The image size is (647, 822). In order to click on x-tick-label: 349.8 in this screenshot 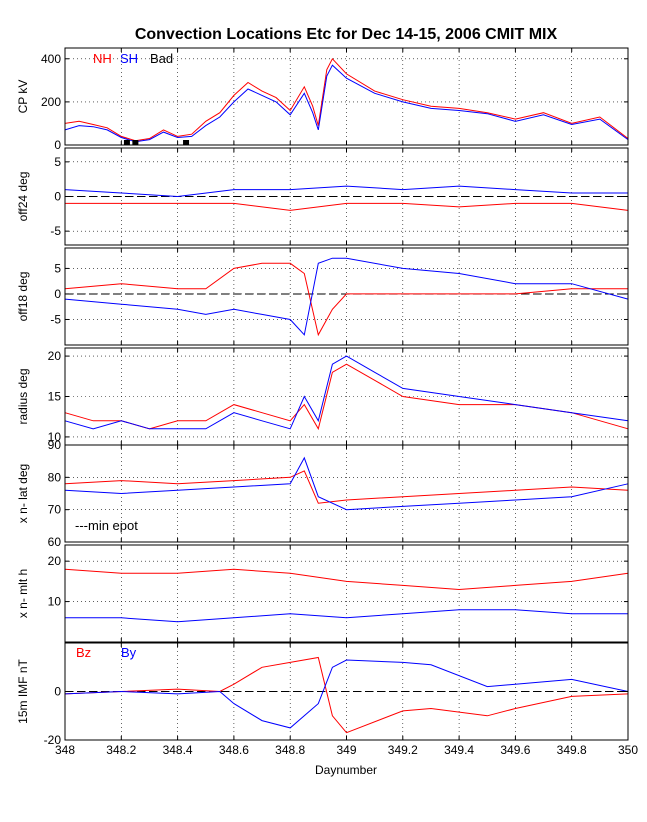, I will do `click(572, 750)`.